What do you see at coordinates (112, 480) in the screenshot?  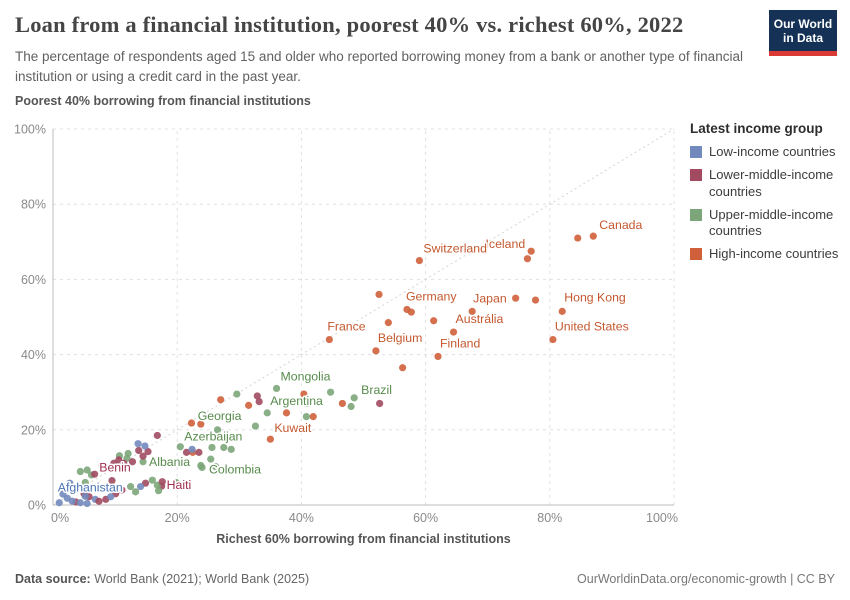 I see `data-point-benin` at bounding box center [112, 480].